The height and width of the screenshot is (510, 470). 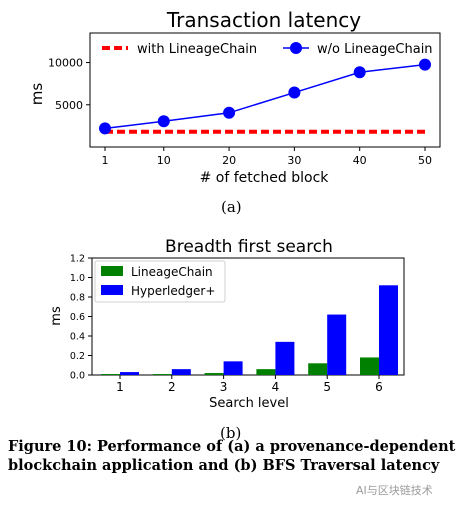 What do you see at coordinates (231, 433) in the screenshot?
I see `chart-b-sublabel: (b)` at bounding box center [231, 433].